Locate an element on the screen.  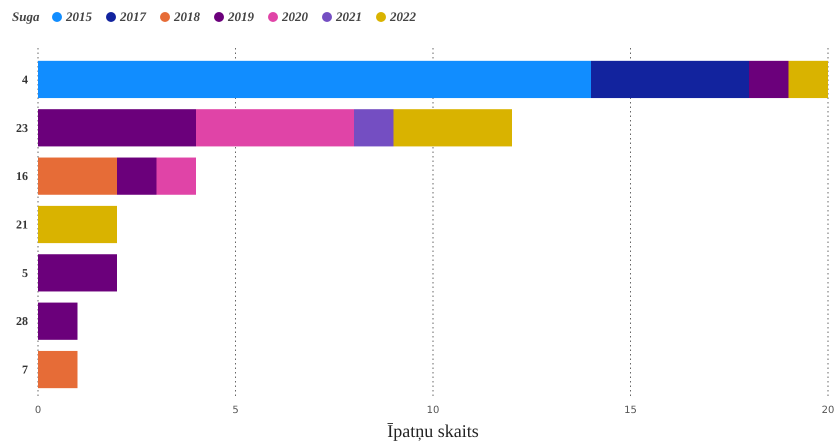
y-tick-label: 5 is located at coordinates (25, 273).